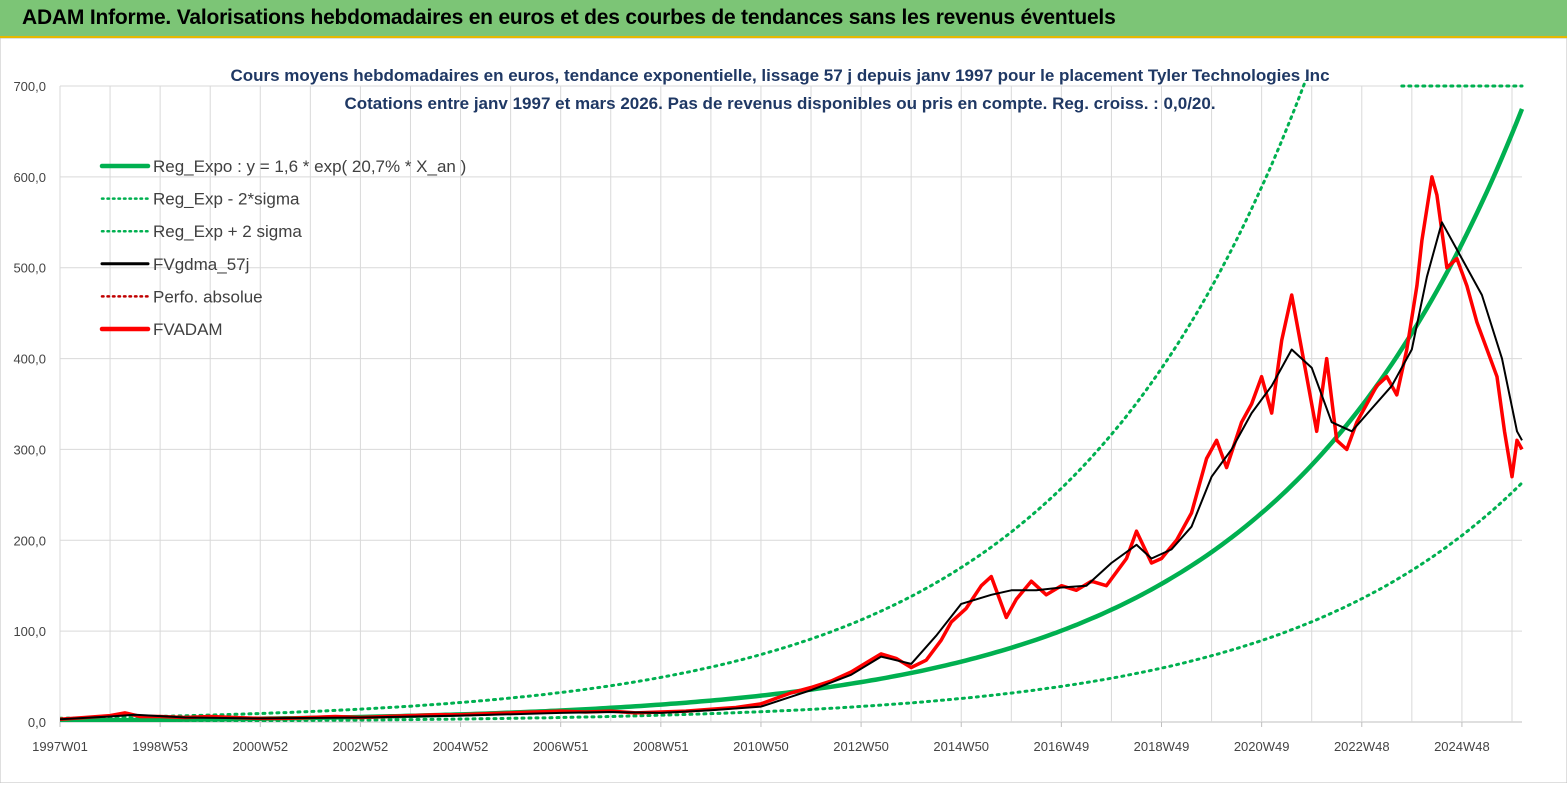 The image size is (1567, 788). Describe the element at coordinates (1062, 746) in the screenshot. I see `x-tick-label: 2016W49` at that location.